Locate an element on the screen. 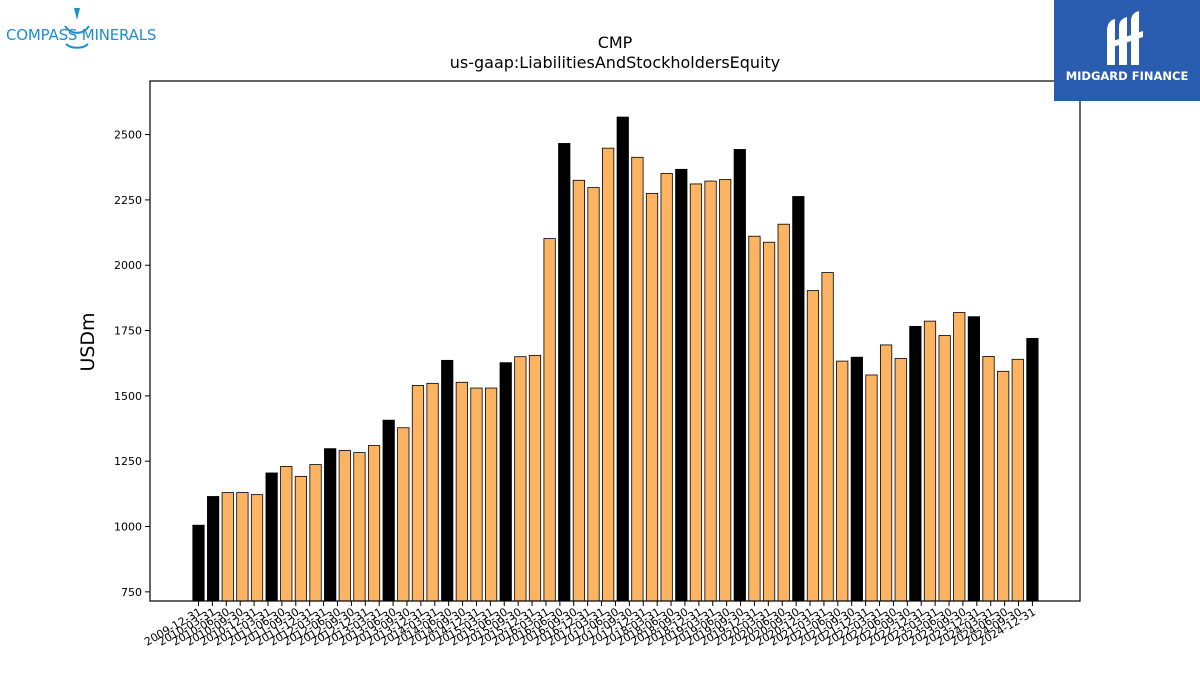 This screenshot has width=1200, height=675. y-tick-label: 2500 is located at coordinates (128, 135).